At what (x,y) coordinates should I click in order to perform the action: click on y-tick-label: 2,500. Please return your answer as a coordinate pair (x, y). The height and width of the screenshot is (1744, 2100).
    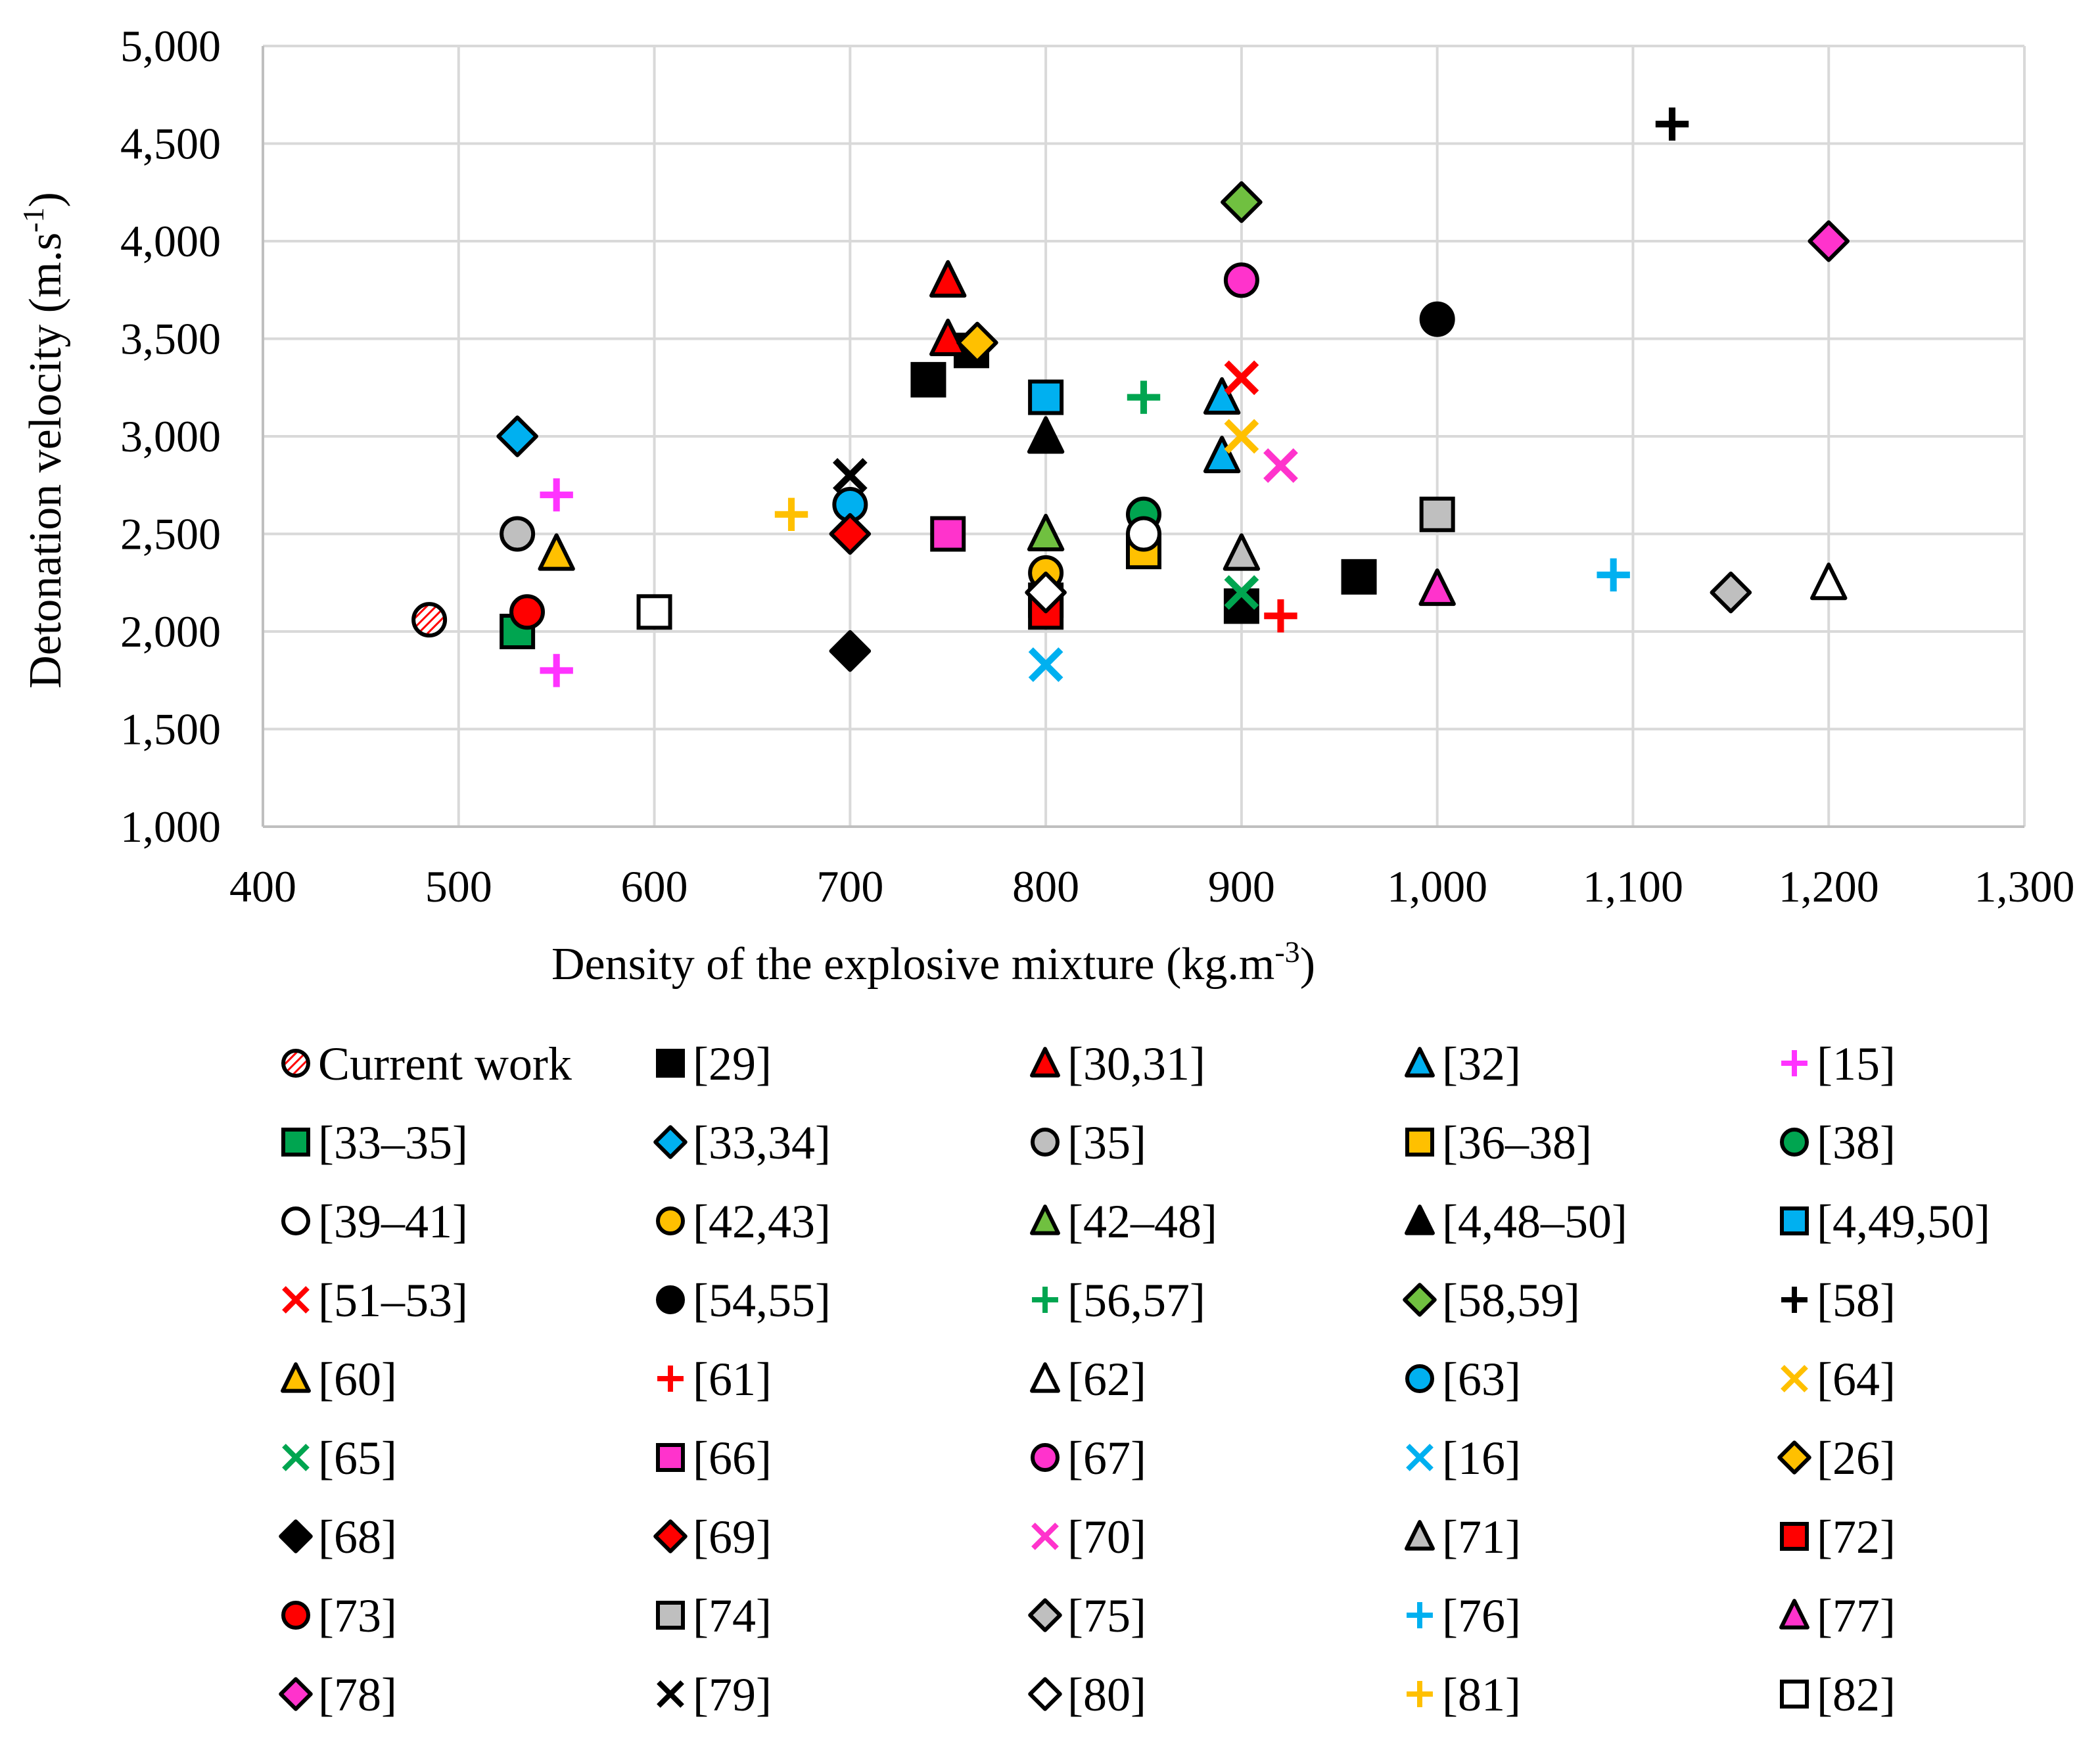
    Looking at the image, I should click on (170, 534).